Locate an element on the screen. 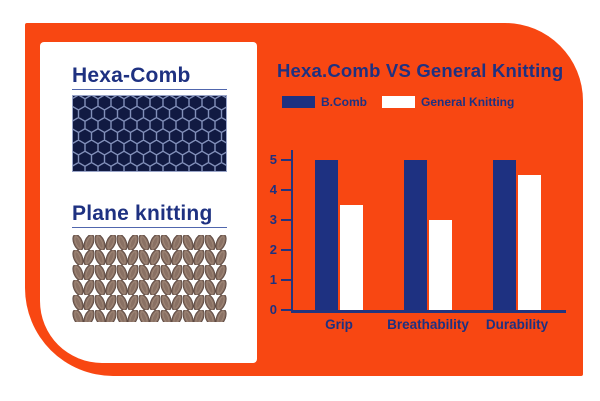 The width and height of the screenshot is (600, 401). knit-texture-image is located at coordinates (149, 278).